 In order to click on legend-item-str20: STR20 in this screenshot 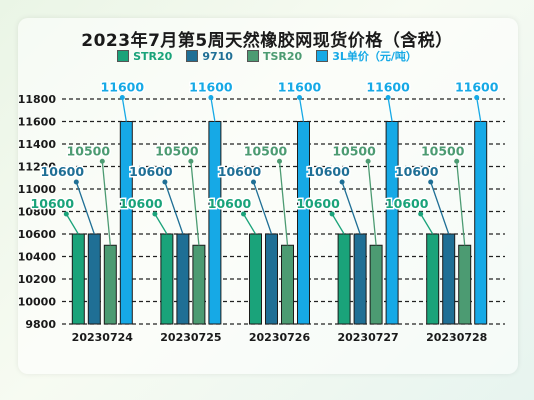, I will do `click(144, 56)`.